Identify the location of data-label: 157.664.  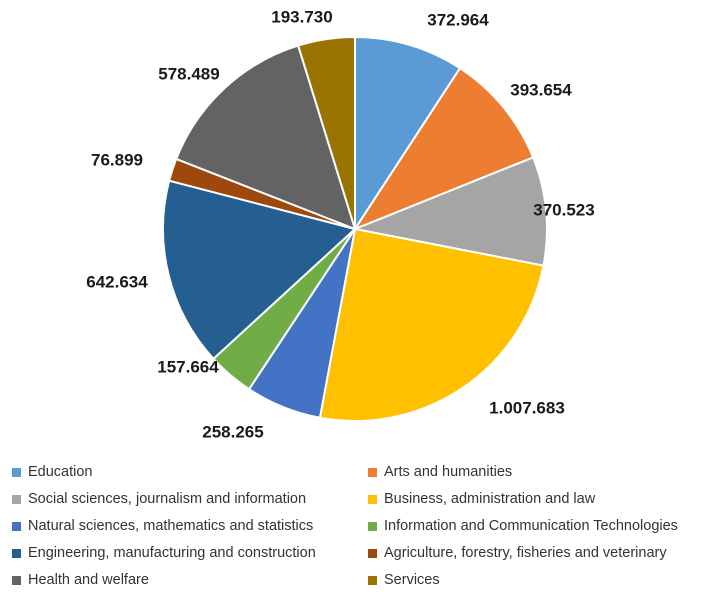
(188, 366).